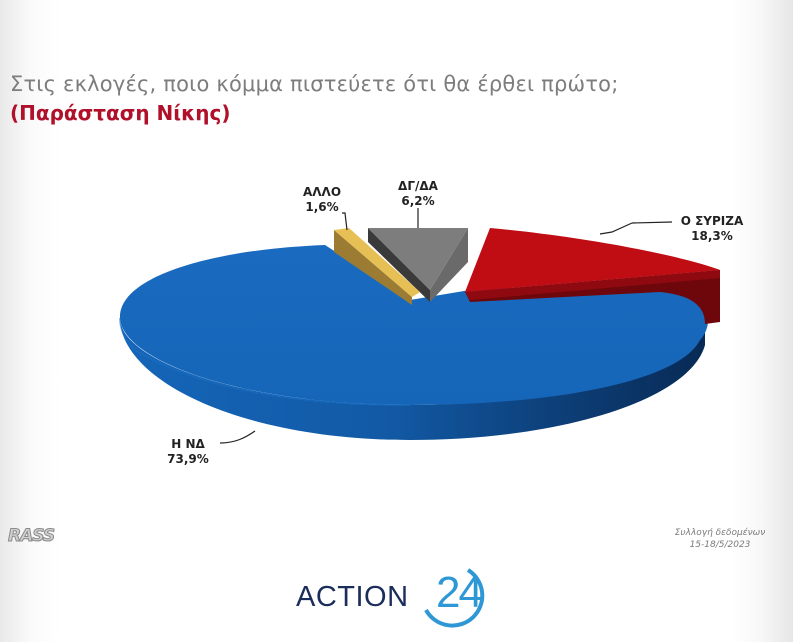 The image size is (793, 642). I want to click on slice-syriza, so click(592, 276).